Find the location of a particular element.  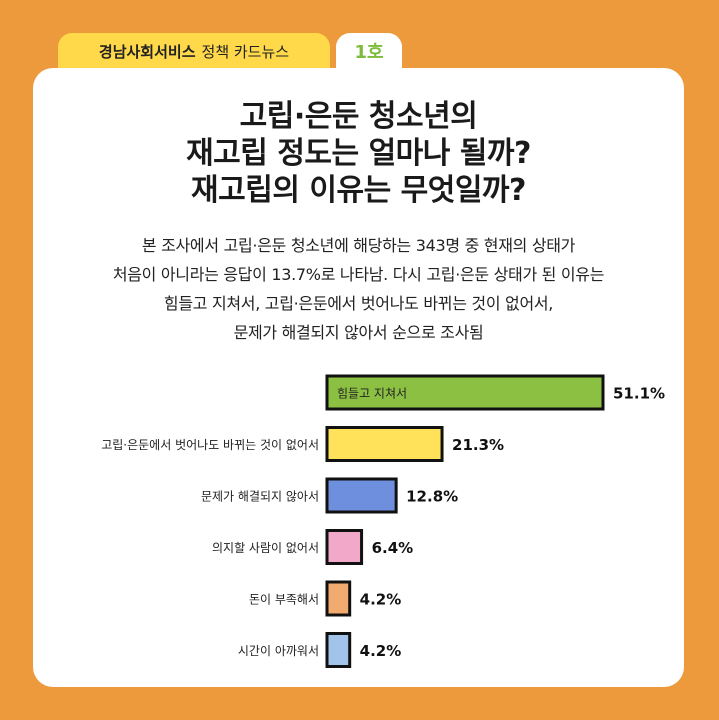

header-label: 정책 카드뉴스 is located at coordinates (245, 51).